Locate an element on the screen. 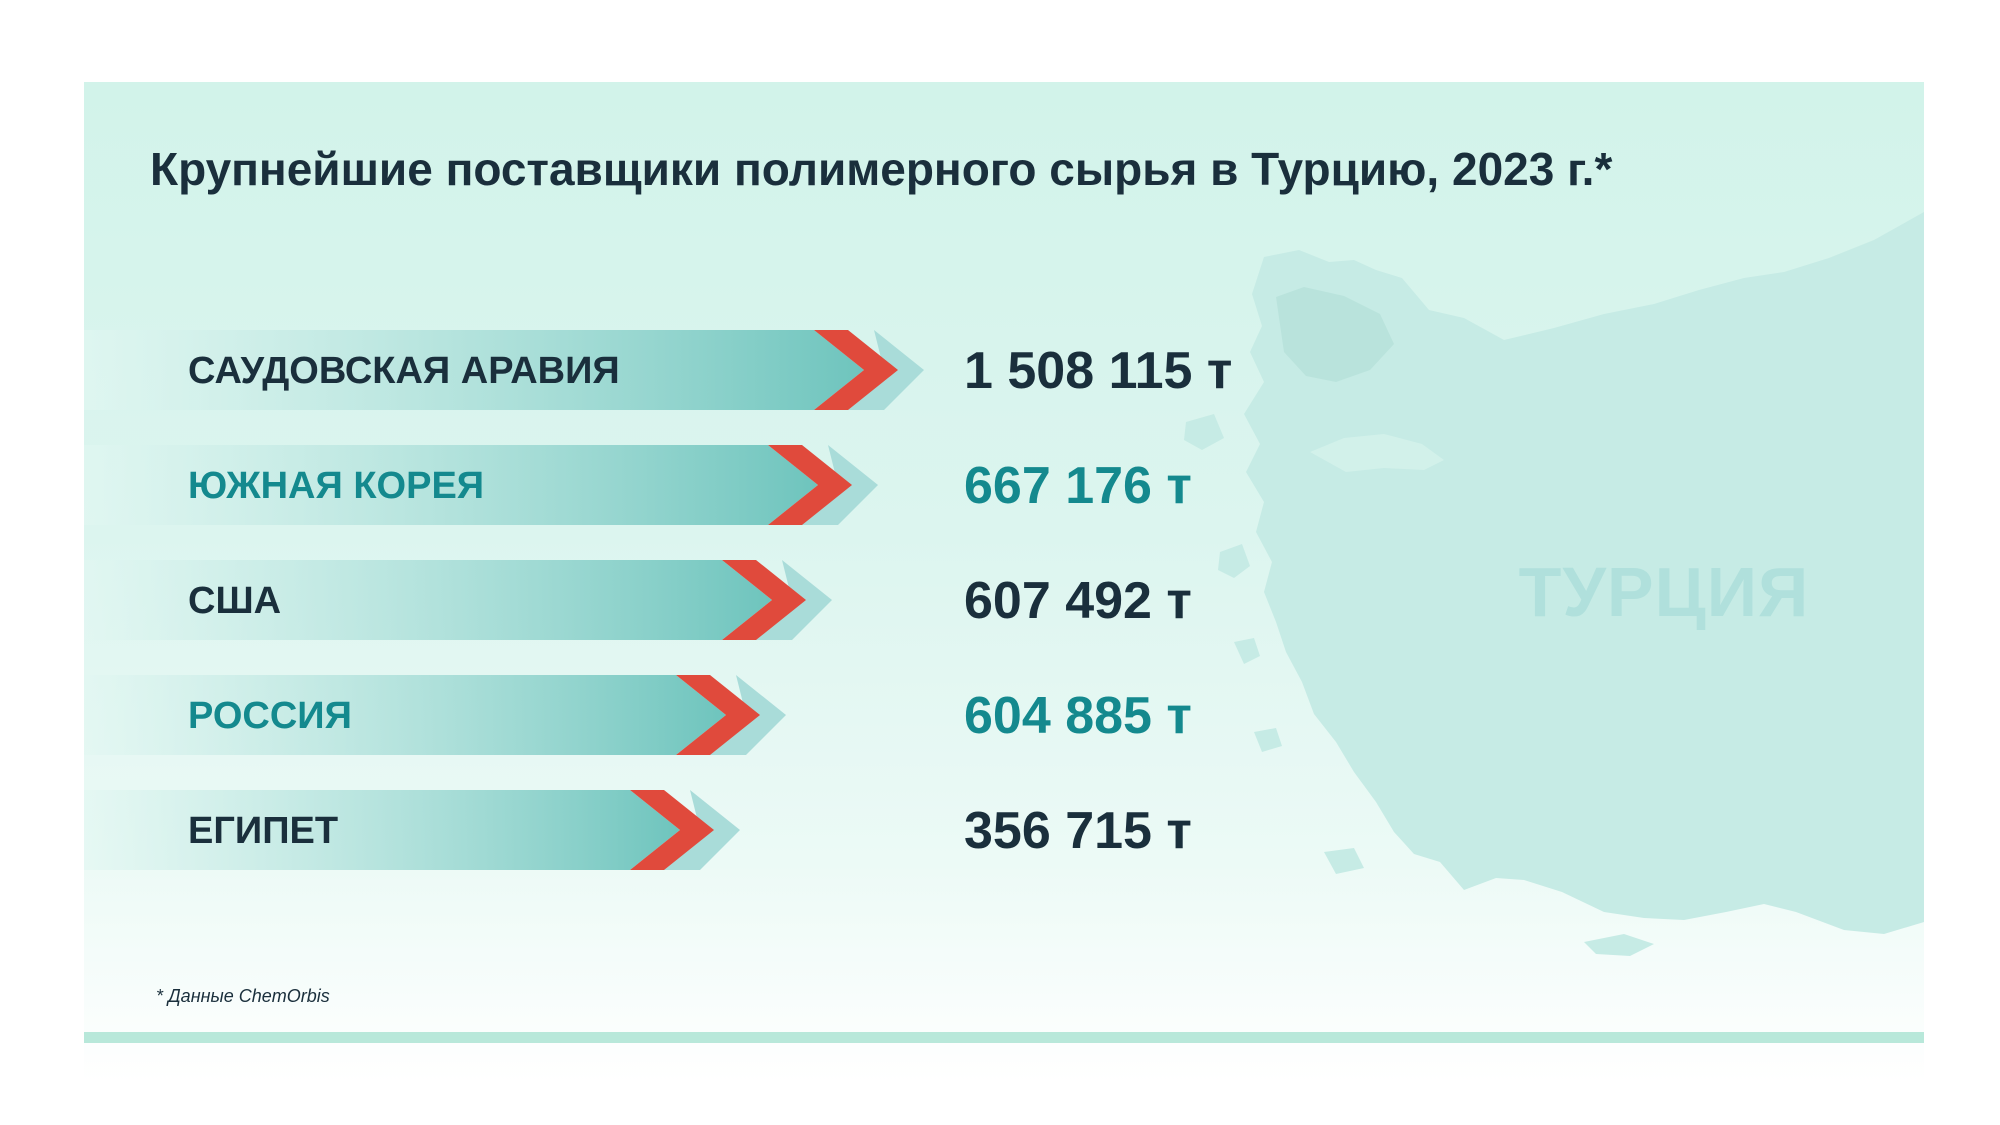  bottom-accent-bar is located at coordinates (1004, 1037).